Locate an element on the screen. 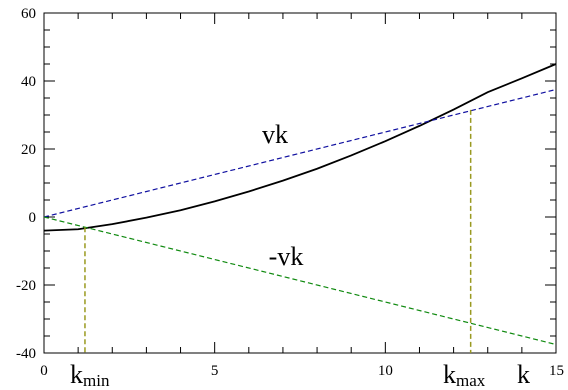 Image resolution: width=568 pixels, height=390 pixels. k-min-label: kmin is located at coordinates (90, 375).